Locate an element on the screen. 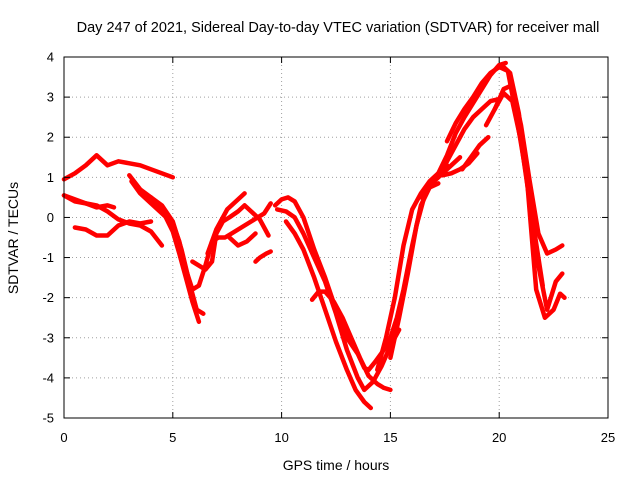 The image size is (640, 480). y-tick-label: -5 is located at coordinates (48, 418).